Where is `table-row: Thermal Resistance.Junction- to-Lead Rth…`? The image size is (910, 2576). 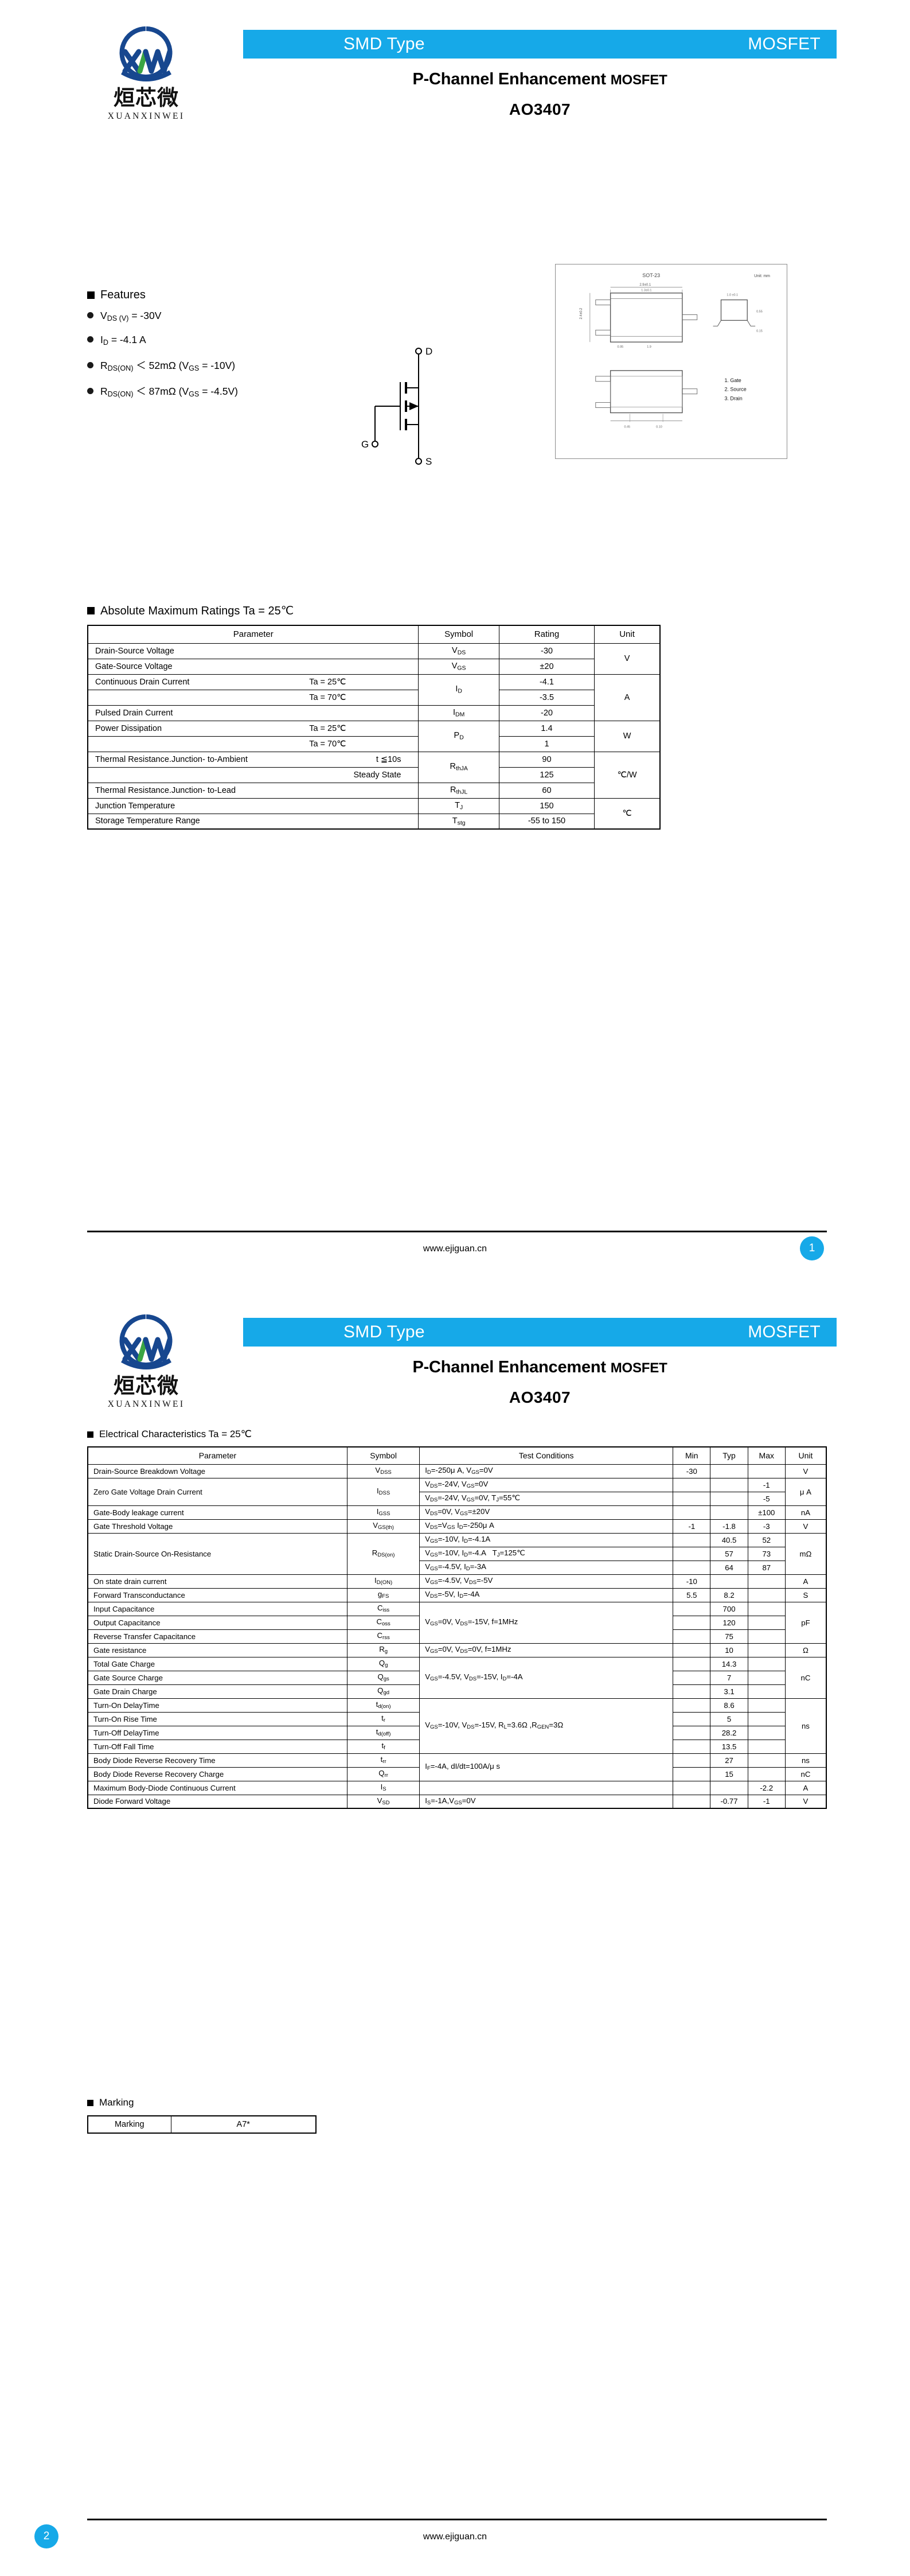 table-row: Thermal Resistance.Junction- to-Lead Rth… is located at coordinates (373, 790).